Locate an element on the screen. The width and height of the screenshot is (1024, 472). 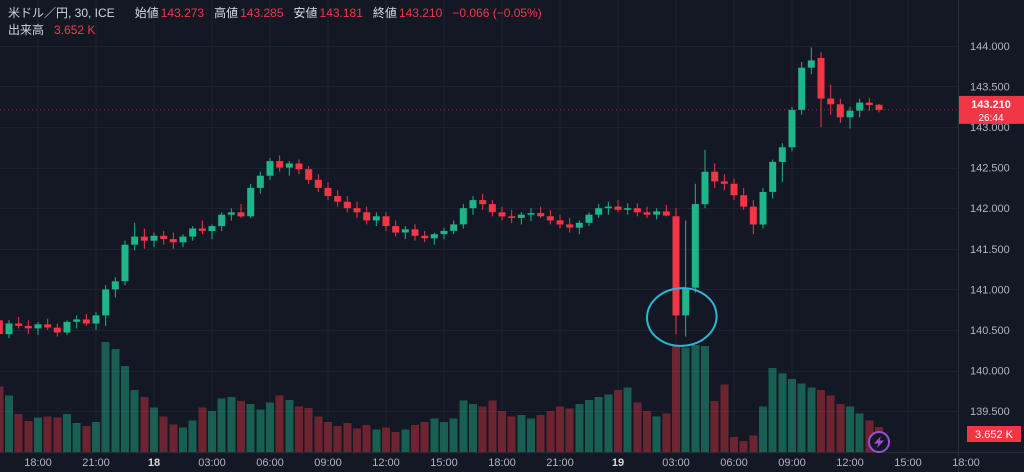
lightning-icon is located at coordinates (879, 442).